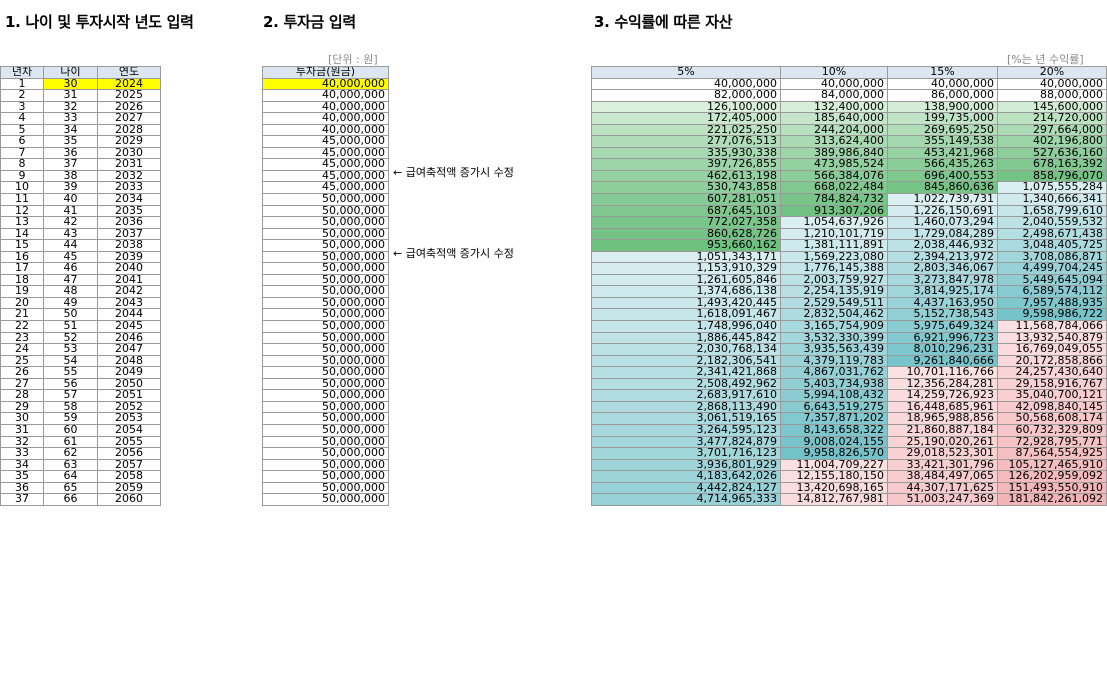 The image size is (1107, 678). Describe the element at coordinates (22, 384) in the screenshot. I see `cell-year-count: 27` at that location.